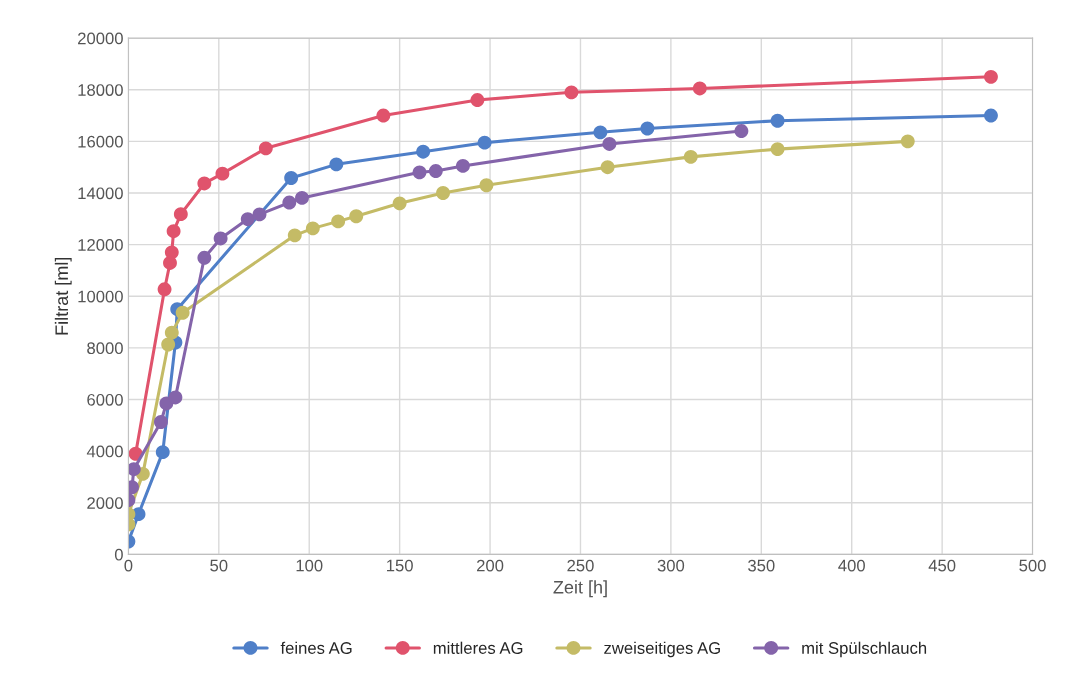 The height and width of the screenshot is (693, 1070). Describe the element at coordinates (104, 451) in the screenshot. I see `y-tick-label: 4000` at that location.